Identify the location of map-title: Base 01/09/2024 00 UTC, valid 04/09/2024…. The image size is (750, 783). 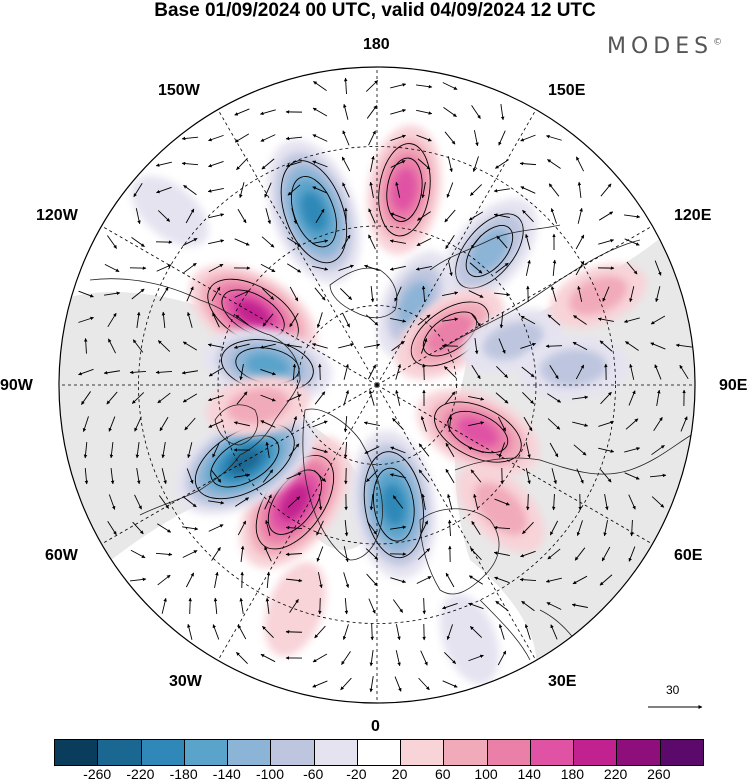
(375, 10).